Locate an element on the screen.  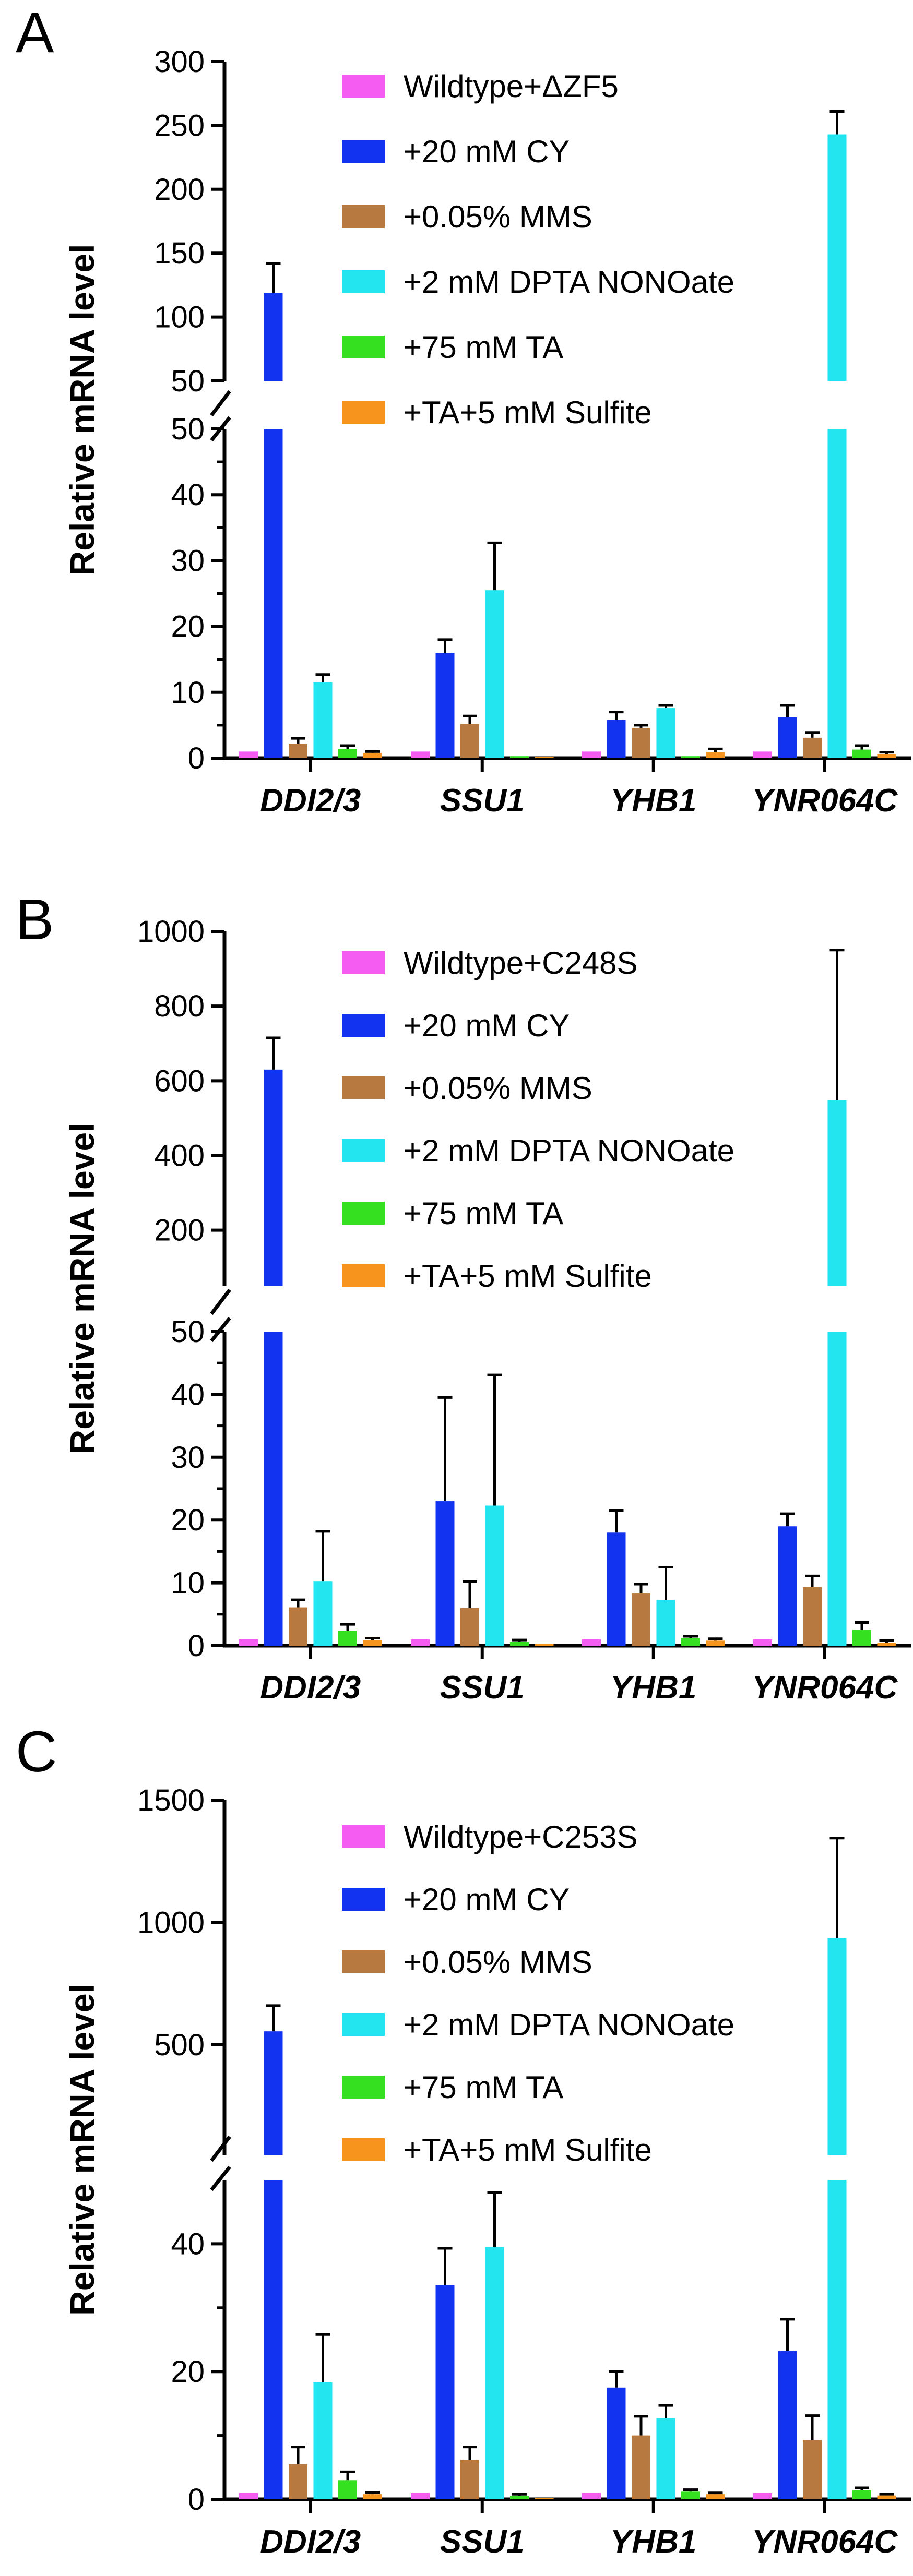
y-tick-label: 500 is located at coordinates (179, 2045).